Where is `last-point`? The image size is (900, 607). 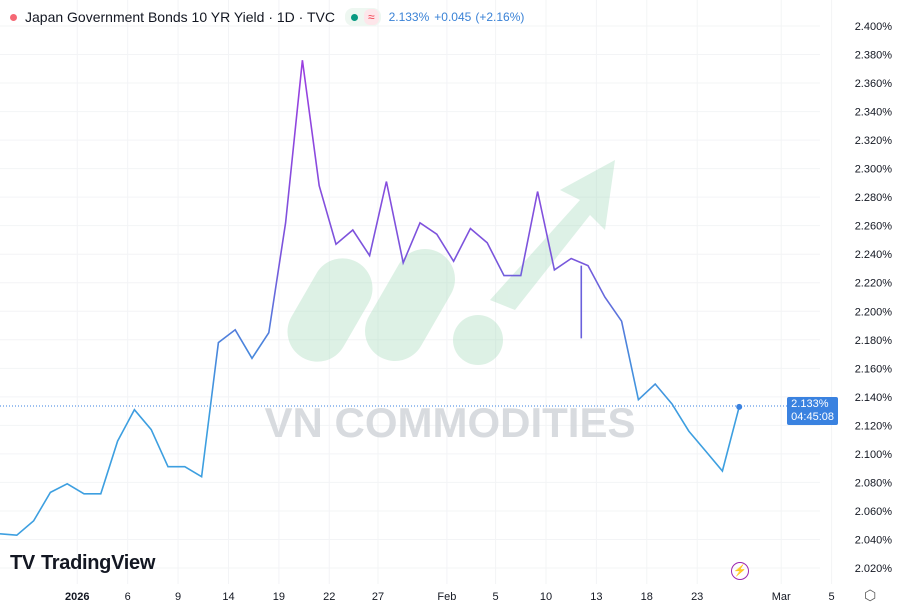
last-point is located at coordinates (739, 406).